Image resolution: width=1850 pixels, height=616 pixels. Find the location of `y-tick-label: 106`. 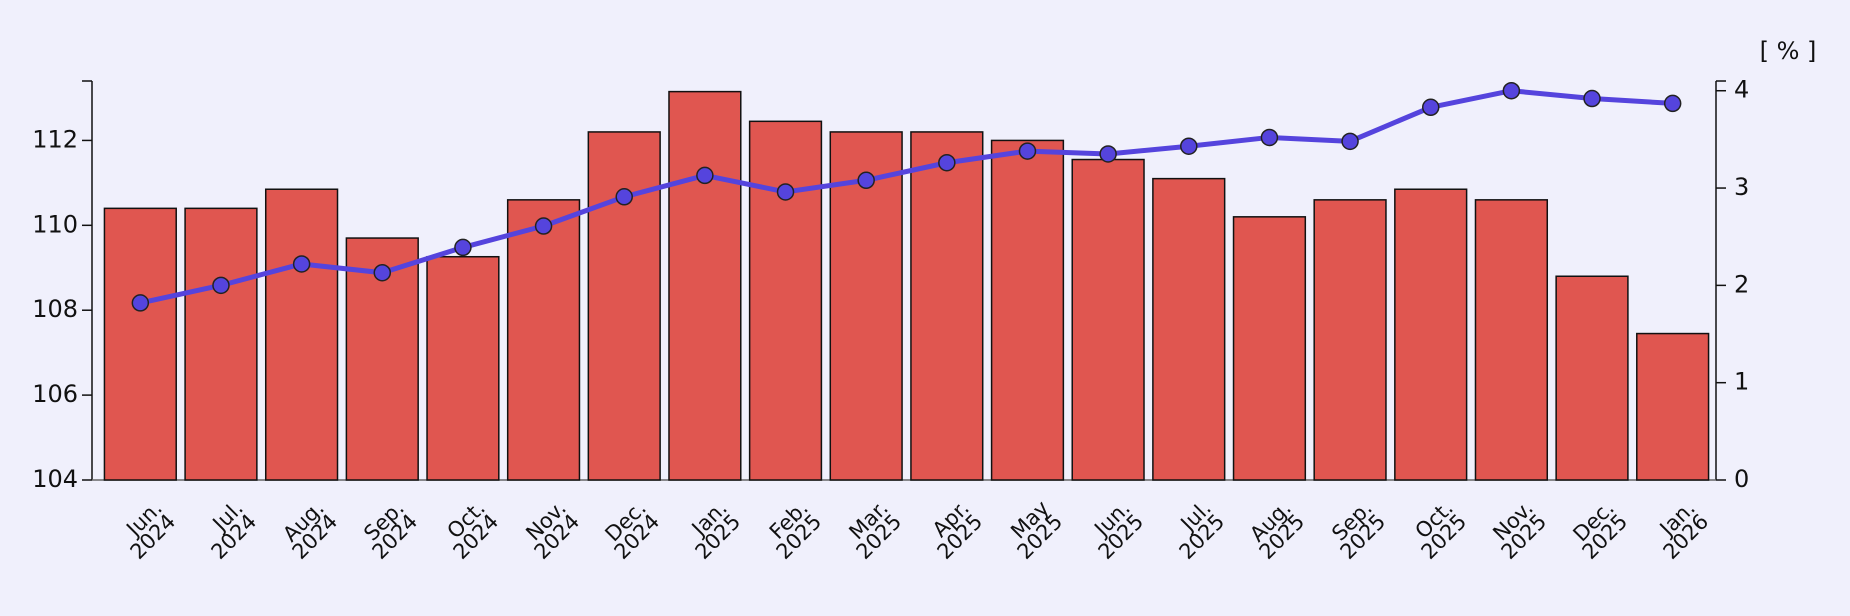

y-tick-label: 106 is located at coordinates (55, 394).